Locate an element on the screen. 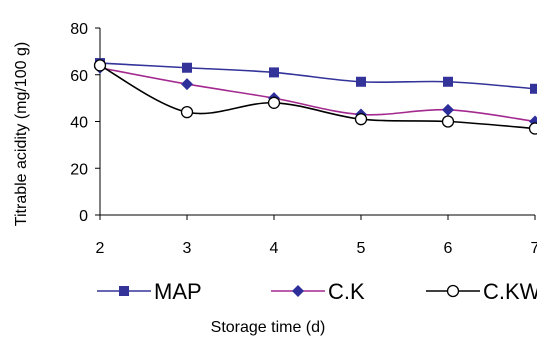 This screenshot has width=537, height=342. legend-label-map: MAP is located at coordinates (178, 291).